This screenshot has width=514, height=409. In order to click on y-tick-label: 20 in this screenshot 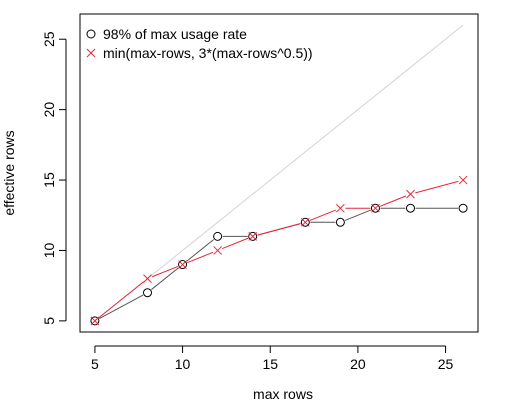, I will do `click(49, 110)`.